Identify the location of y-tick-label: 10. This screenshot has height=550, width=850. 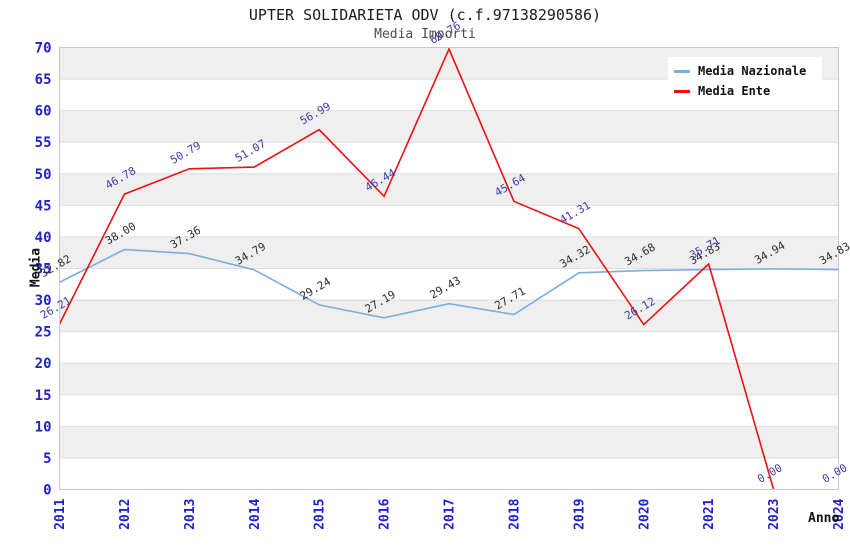
(43, 427).